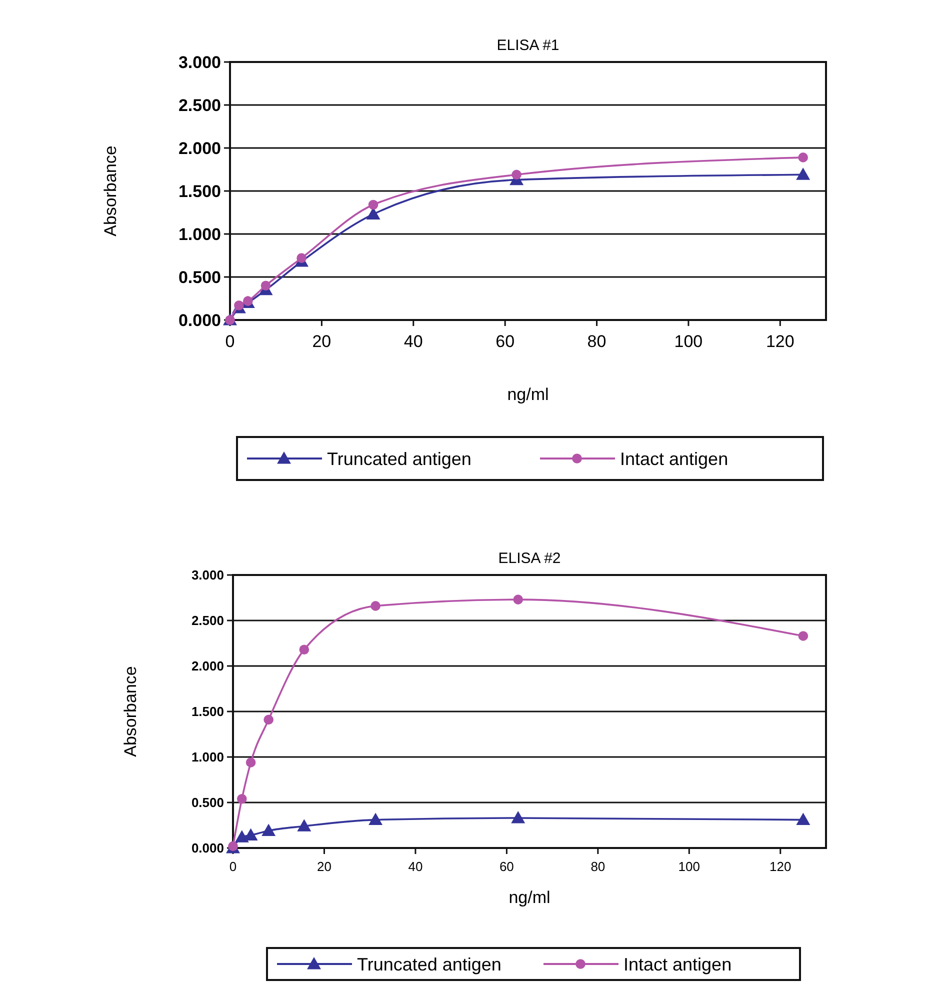 This screenshot has height=983, width=941. What do you see at coordinates (529, 558) in the screenshot?
I see `chart-title: ELISA #2` at bounding box center [529, 558].